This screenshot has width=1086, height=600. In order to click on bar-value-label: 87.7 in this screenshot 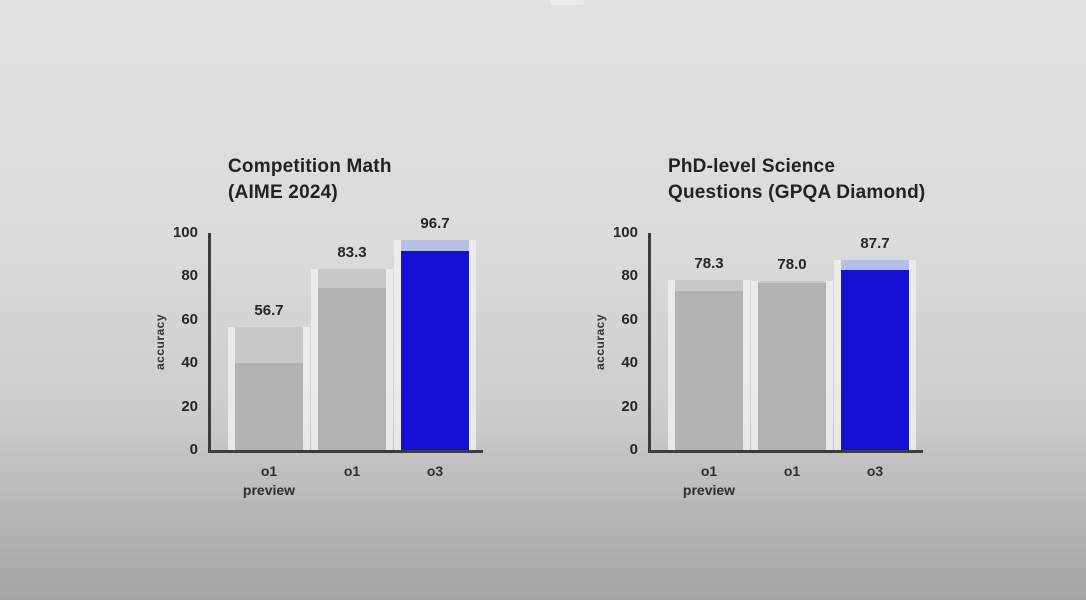, I will do `click(875, 243)`.